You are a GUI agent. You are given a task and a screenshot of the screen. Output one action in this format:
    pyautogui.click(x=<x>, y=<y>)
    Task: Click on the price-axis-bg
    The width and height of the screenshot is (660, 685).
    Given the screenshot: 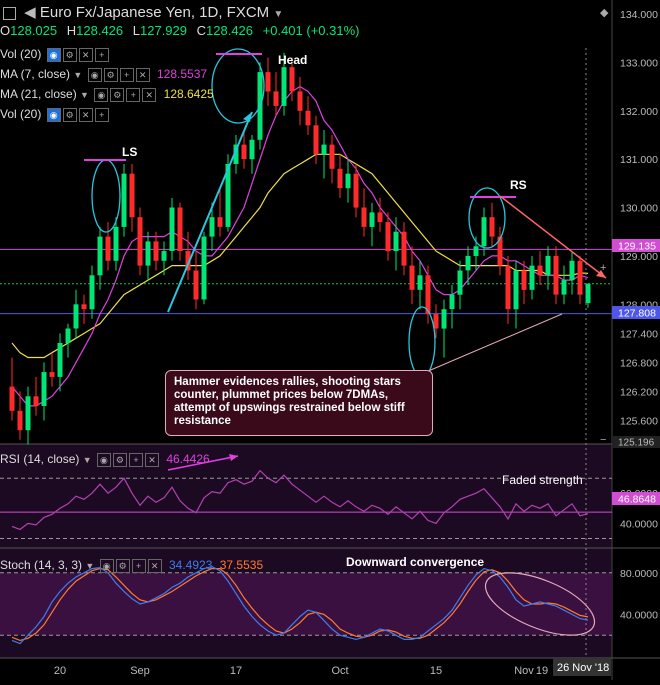 What is the action you would take?
    pyautogui.click(x=636, y=340)
    